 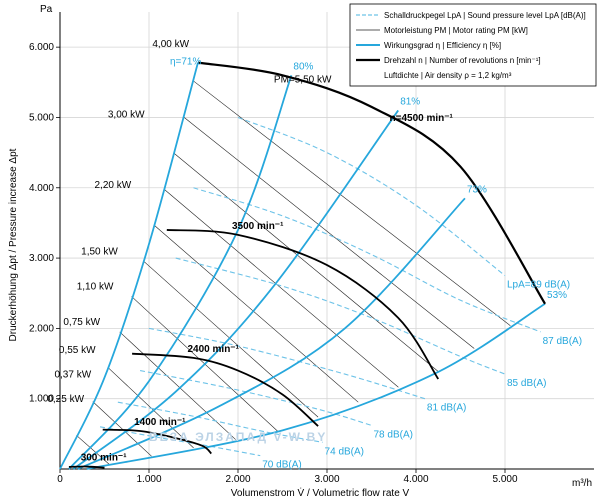 What do you see at coordinates (456, 30) in the screenshot?
I see `legend-entry: Motorleistung PM | Motor rating PM [kW]` at bounding box center [456, 30].